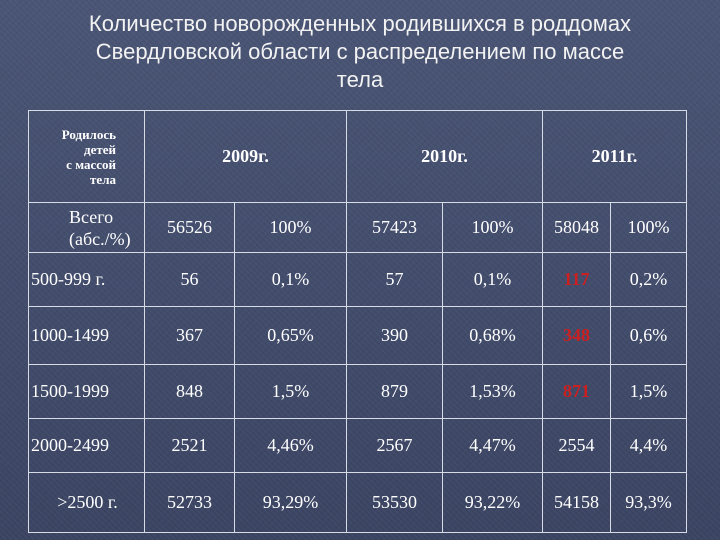  Describe the element at coordinates (492, 335) in the screenshot. I see `cell-pct-2010: 0,68%` at that location.